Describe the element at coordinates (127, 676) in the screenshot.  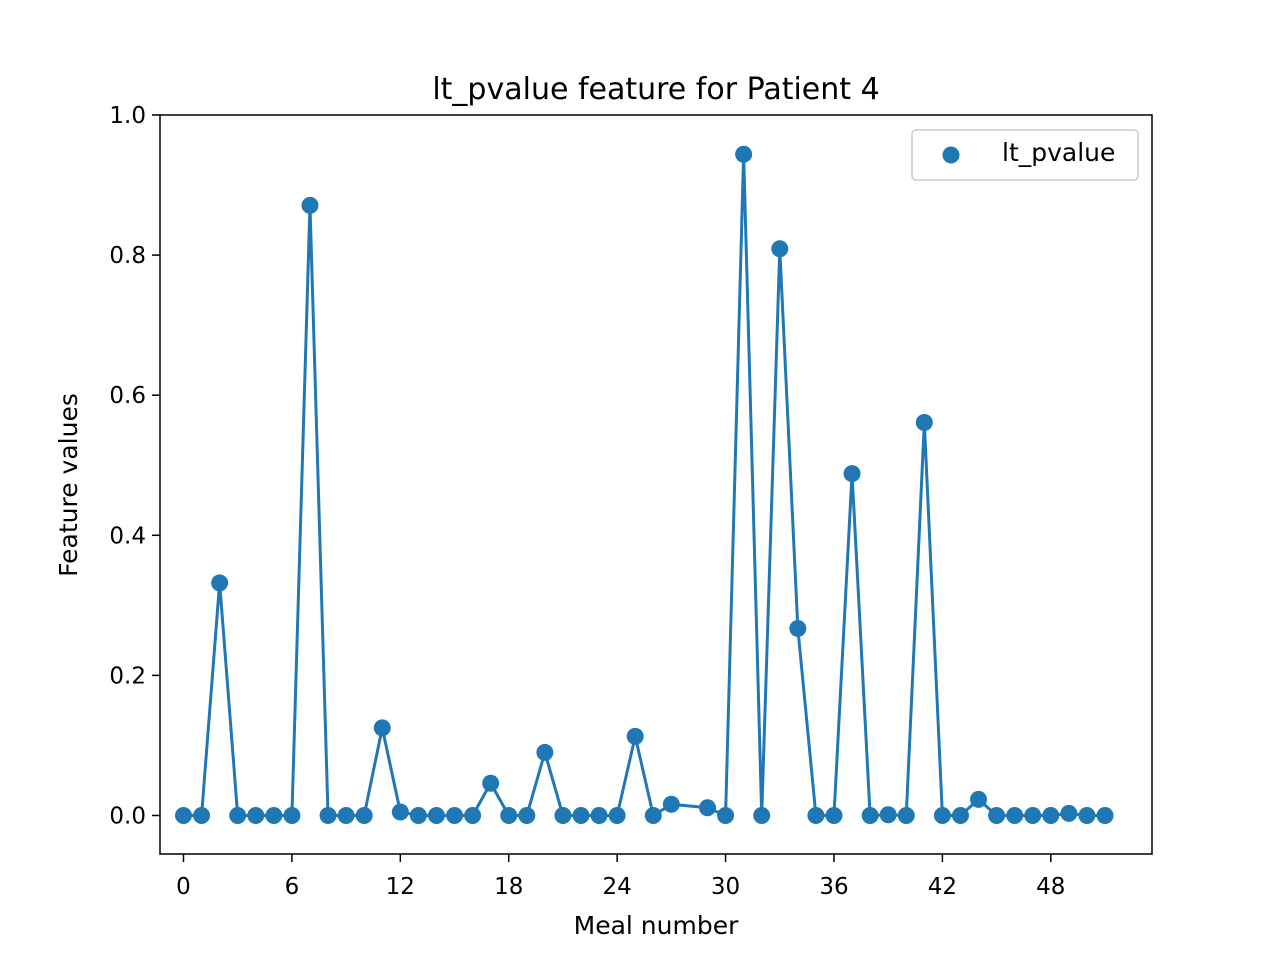
I see `y-tick-label: 0.2` at that location.